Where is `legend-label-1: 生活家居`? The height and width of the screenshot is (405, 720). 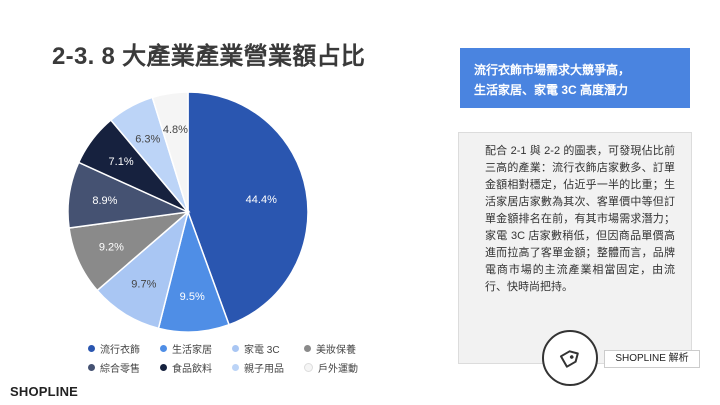
legend-label-1: 生活家居 is located at coordinates (192, 350).